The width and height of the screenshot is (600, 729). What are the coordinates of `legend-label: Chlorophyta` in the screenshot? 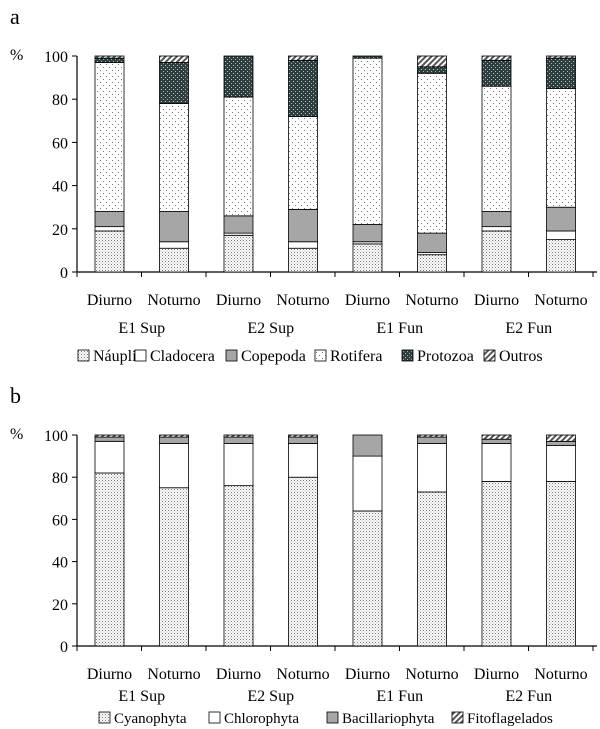 It's located at (261, 719).